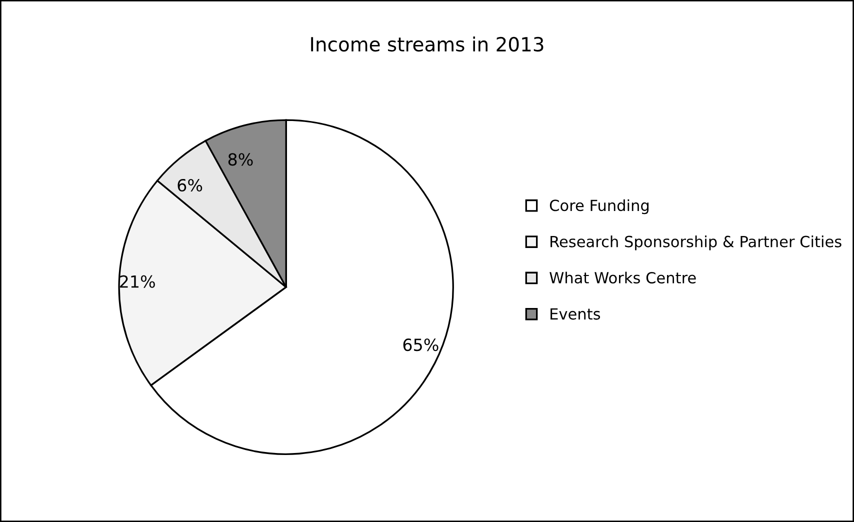 This screenshot has height=522, width=854. Describe the element at coordinates (599, 206) in the screenshot. I see `legend-label: Core Funding` at that location.